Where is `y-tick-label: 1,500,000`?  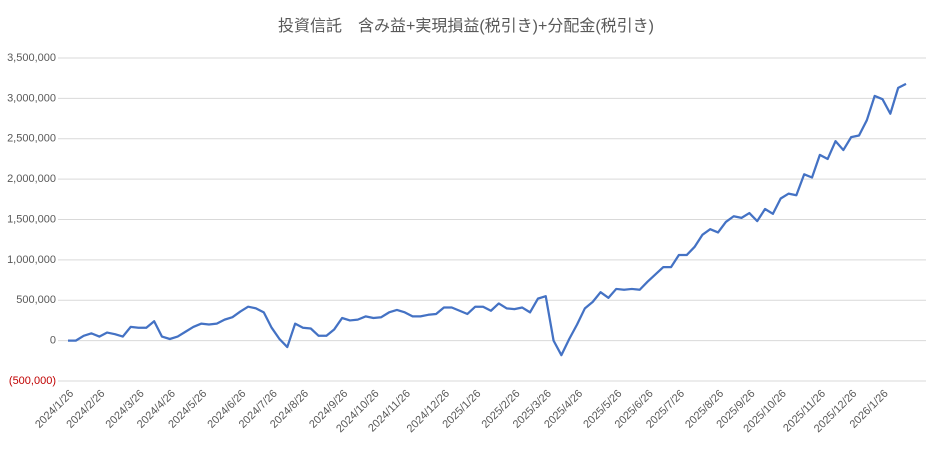 y-tick-label: 1,500,000 is located at coordinates (31, 219).